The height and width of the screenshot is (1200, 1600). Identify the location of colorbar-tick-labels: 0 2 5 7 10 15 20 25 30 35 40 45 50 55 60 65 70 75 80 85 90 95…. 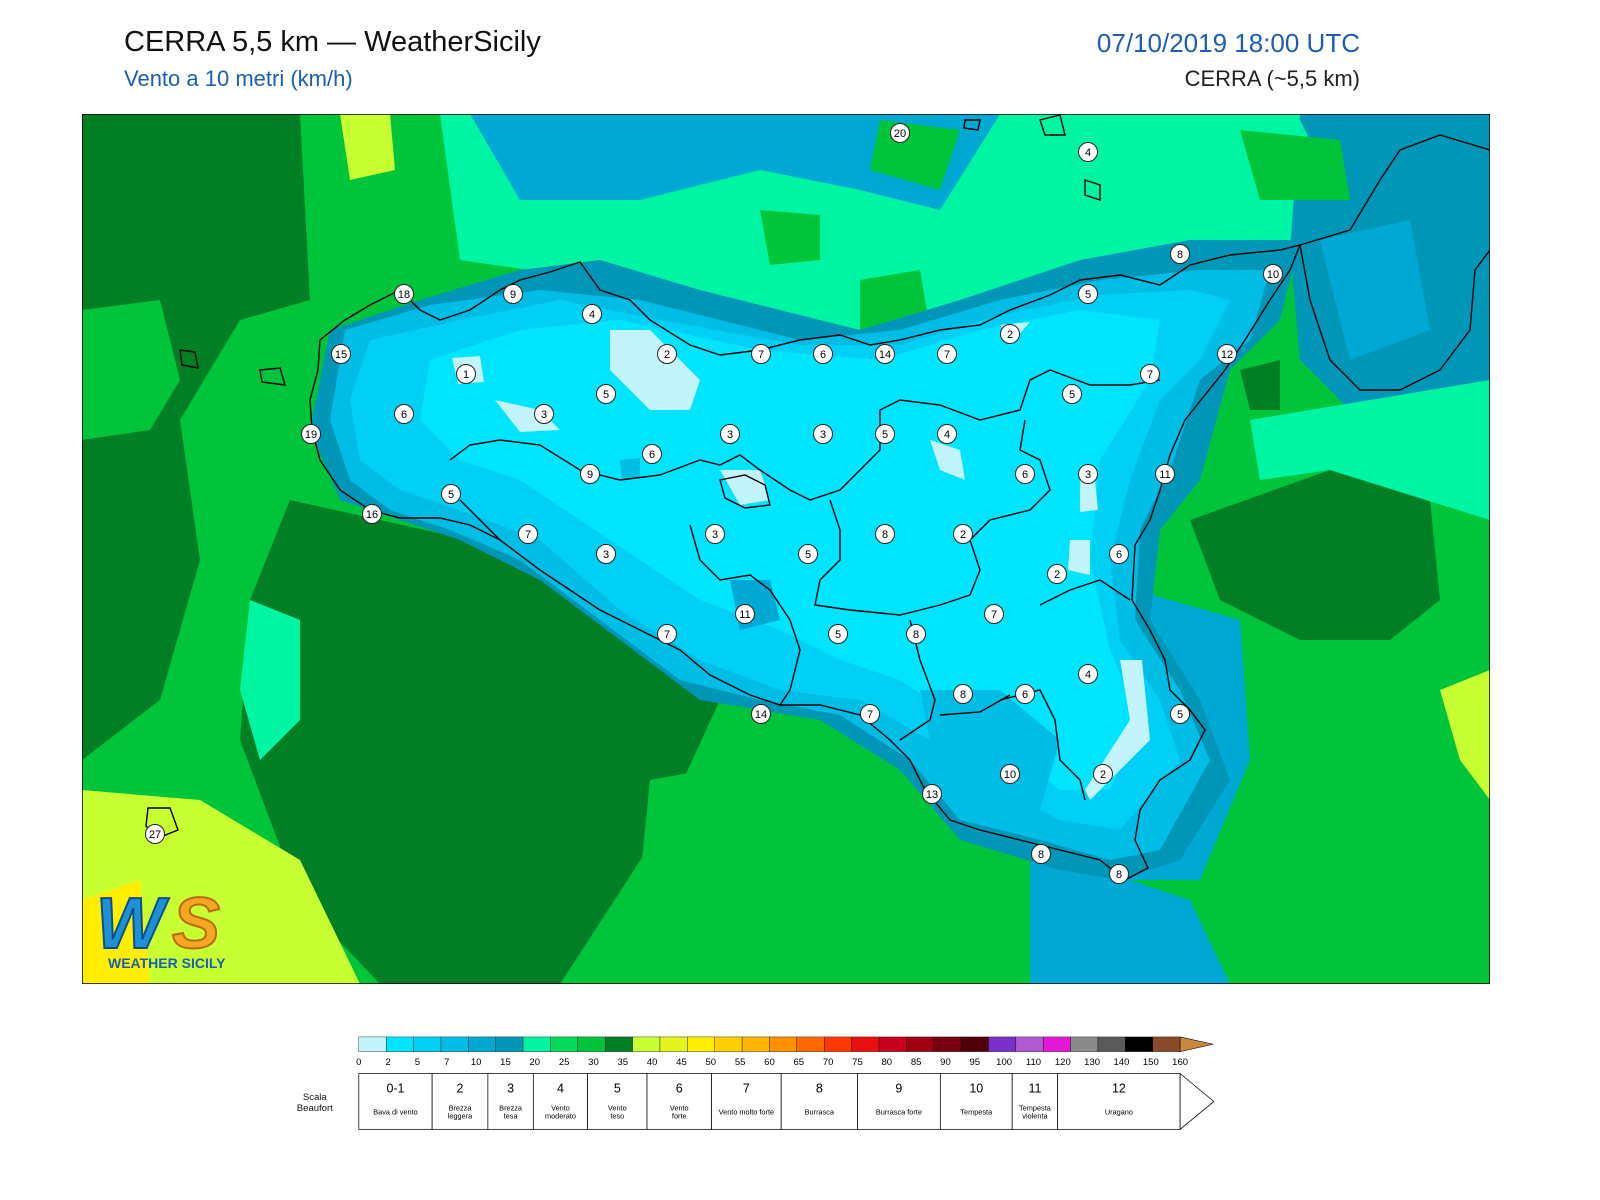
(772, 1062).